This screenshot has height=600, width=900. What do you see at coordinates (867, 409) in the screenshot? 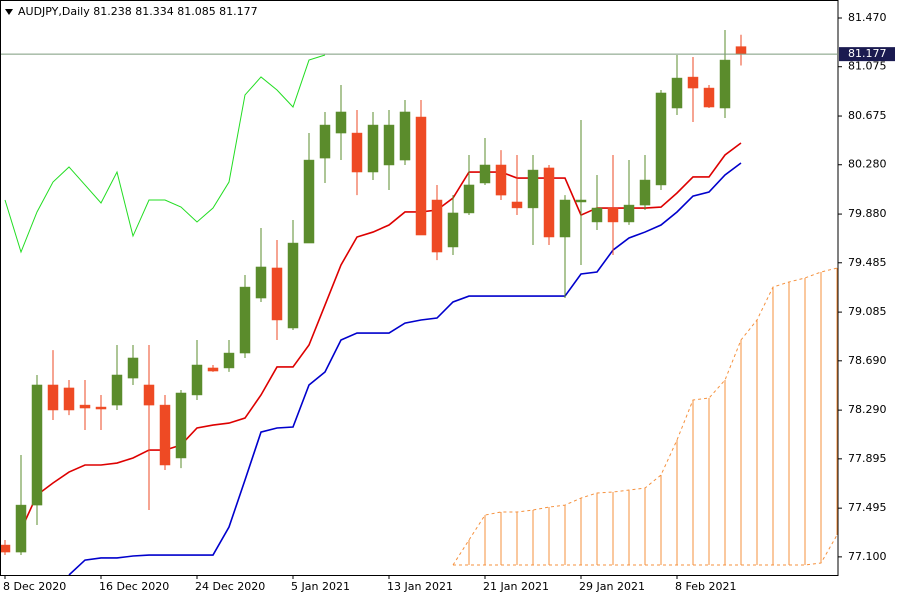
I see `y-tick-label: 78.290` at bounding box center [867, 409].